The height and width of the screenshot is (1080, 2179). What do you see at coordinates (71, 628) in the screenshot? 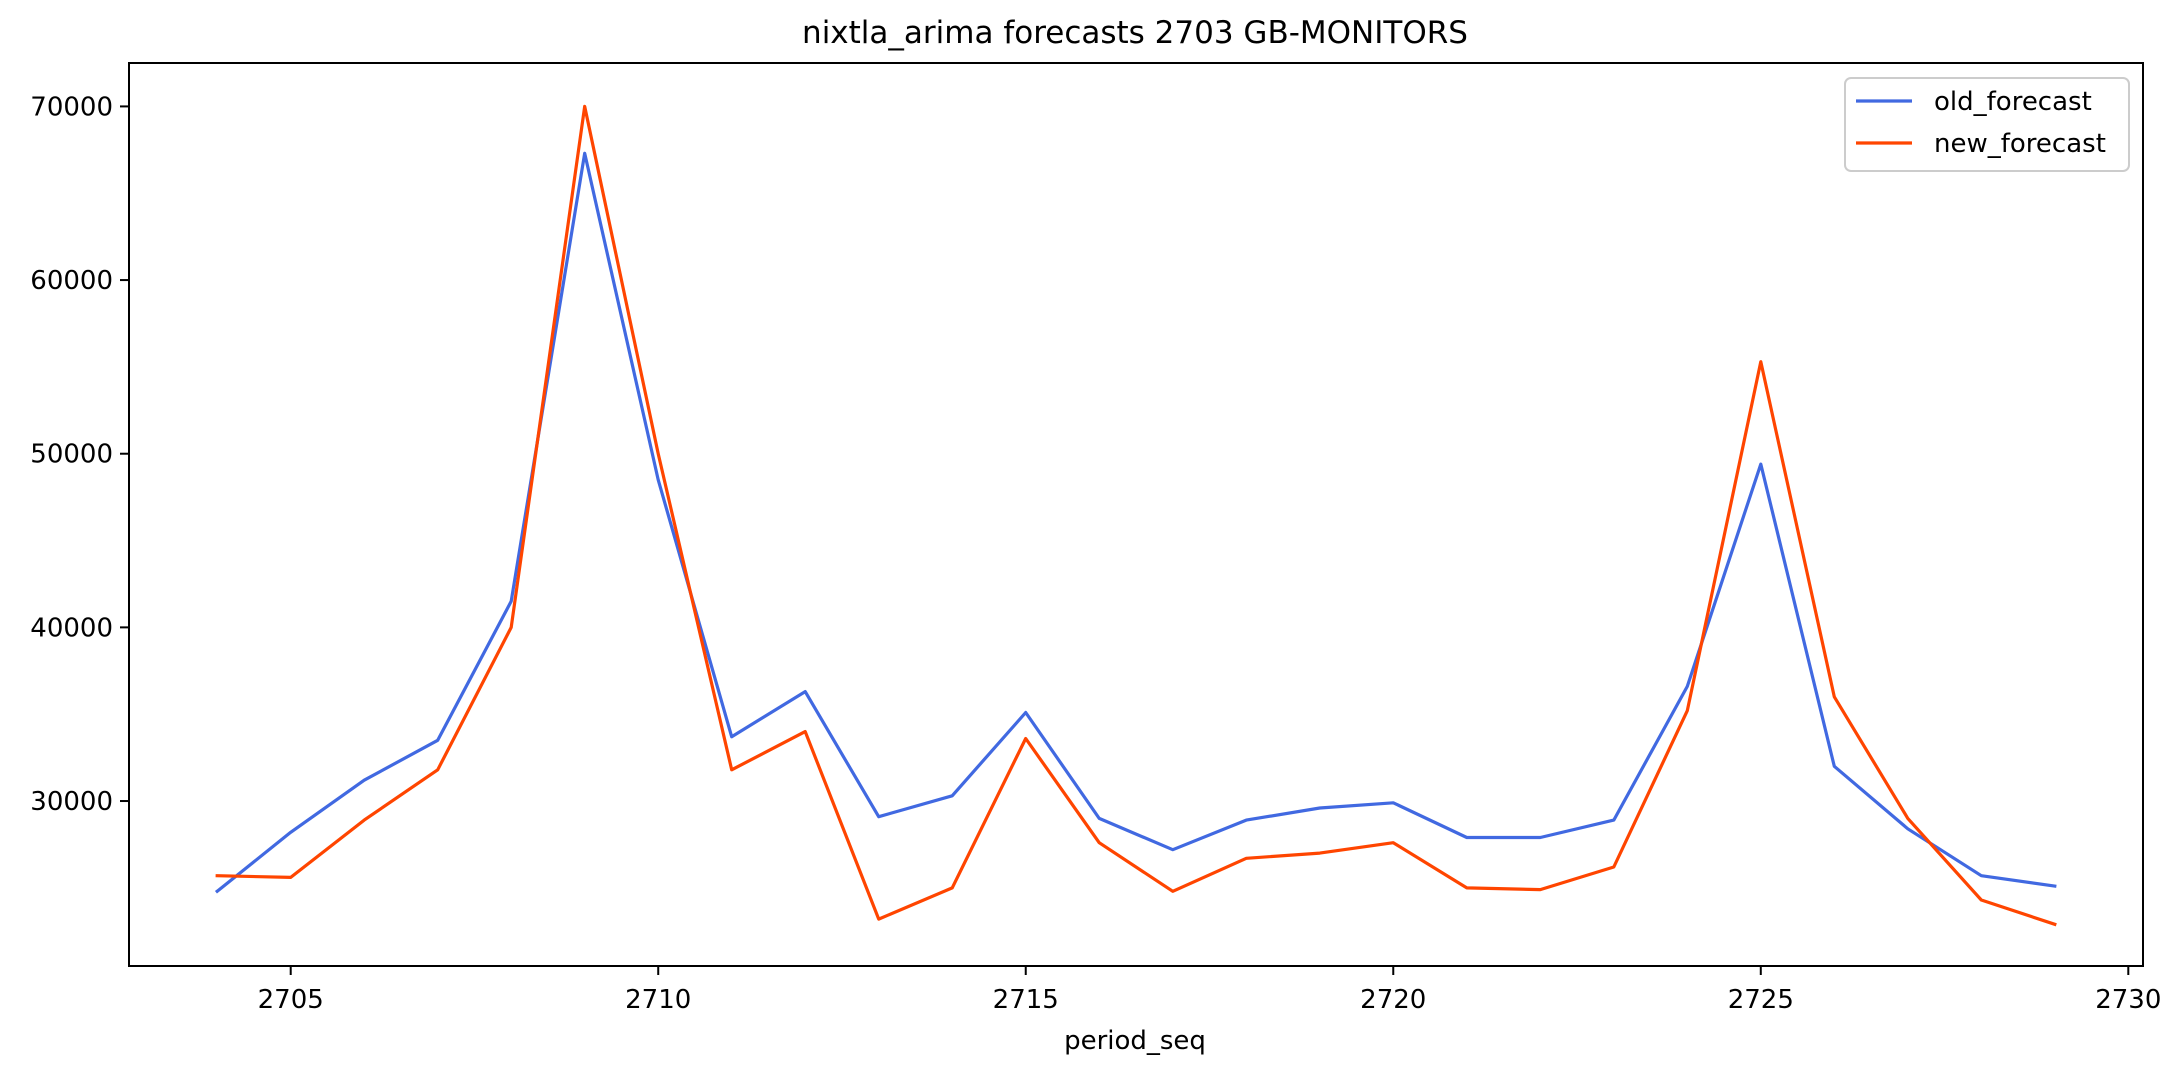
I see `y-tick-label: 40000` at bounding box center [71, 628].